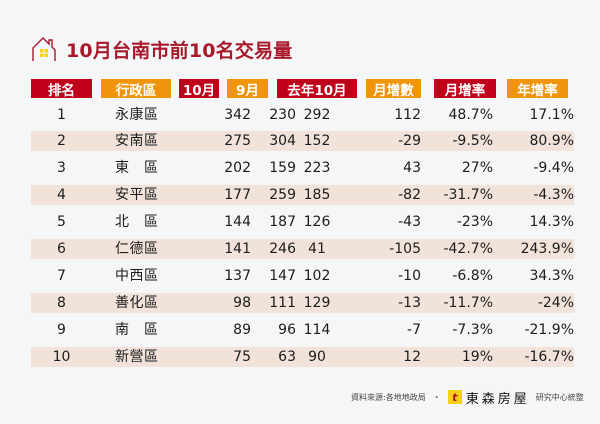 The image size is (600, 424). What do you see at coordinates (137, 141) in the screenshot?
I see `cell-district: 安南區` at bounding box center [137, 141].